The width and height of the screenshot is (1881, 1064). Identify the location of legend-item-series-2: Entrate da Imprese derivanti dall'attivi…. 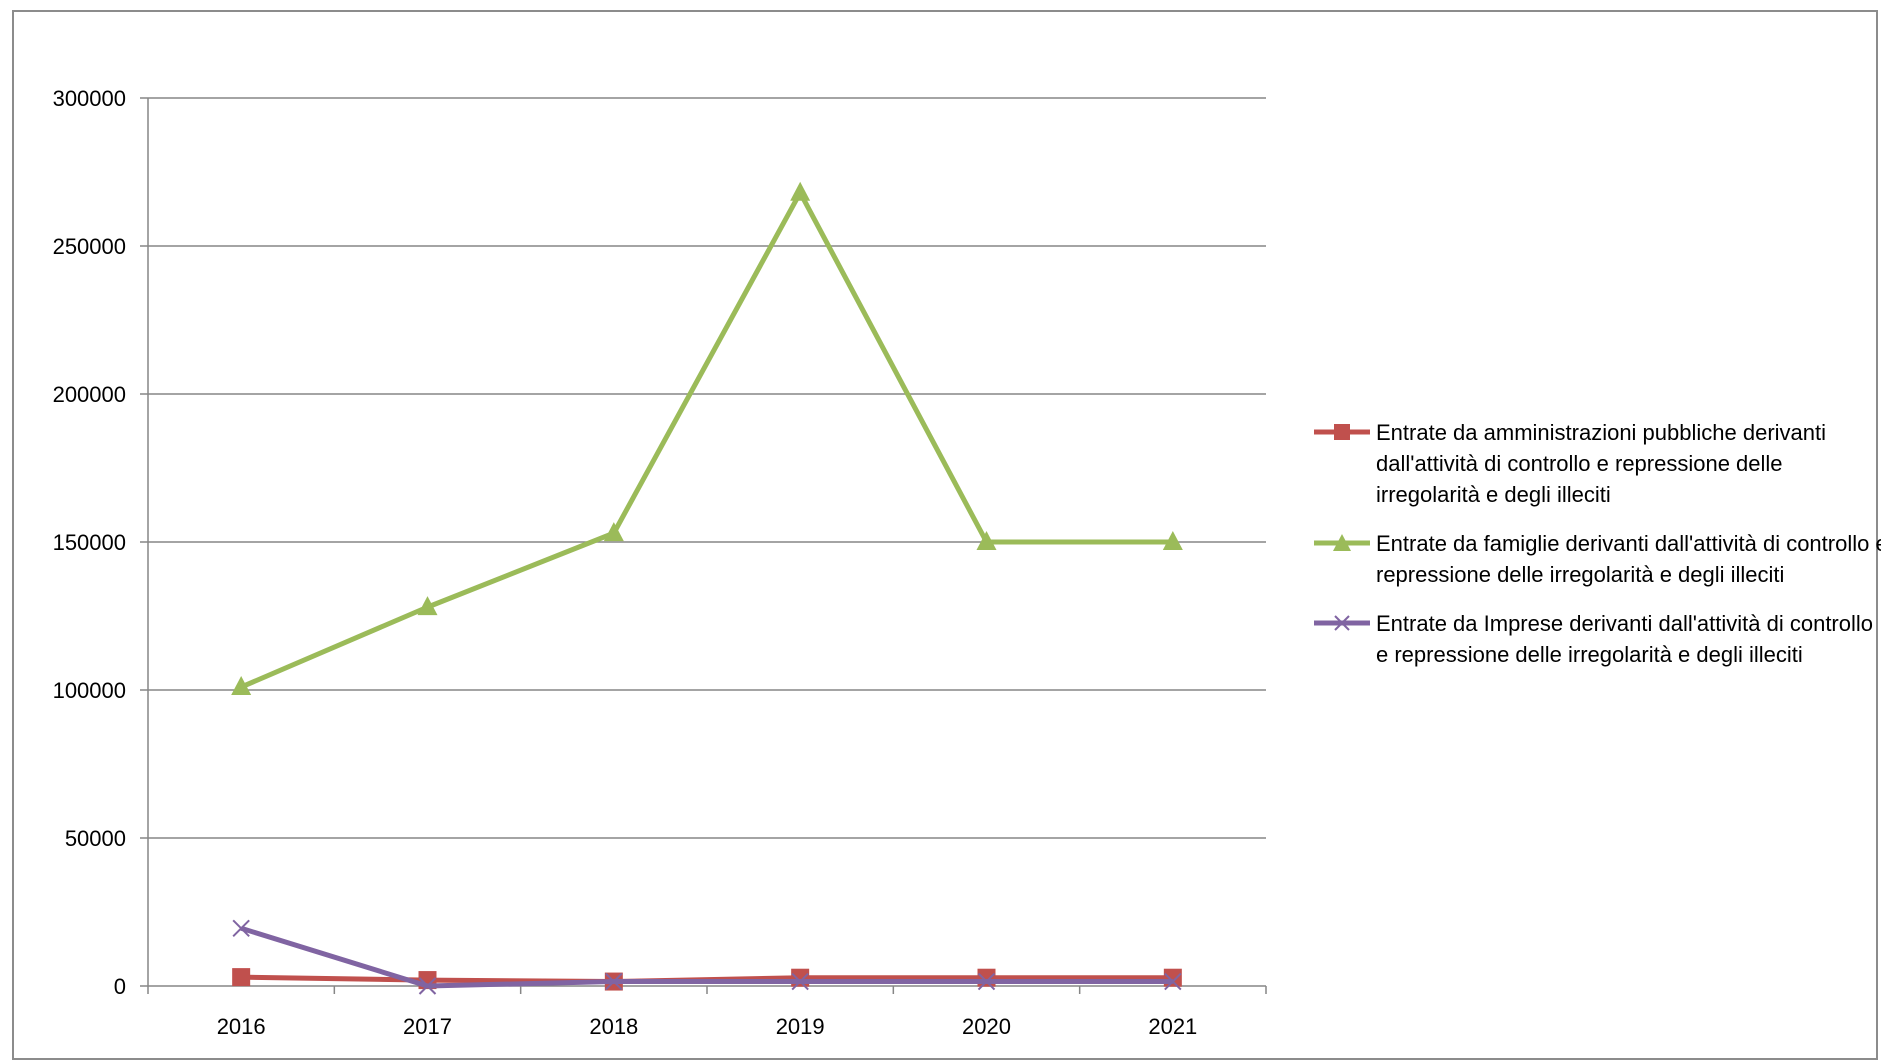
(1597, 639).